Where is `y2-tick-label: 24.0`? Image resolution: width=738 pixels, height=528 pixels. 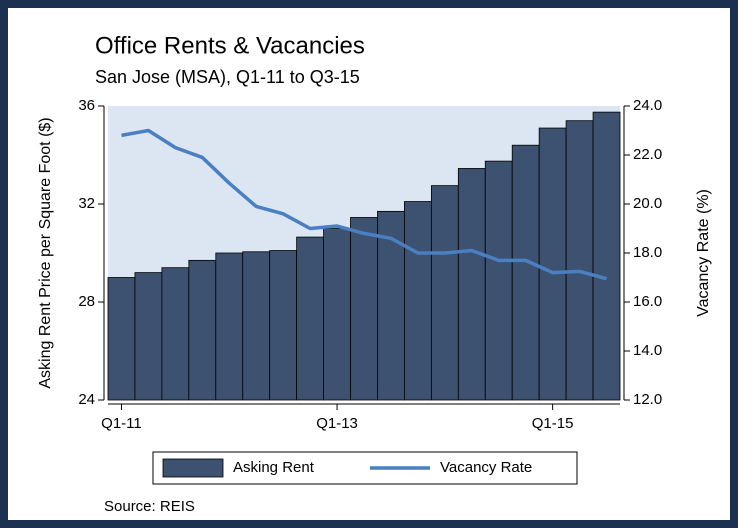 y2-tick-label: 24.0 is located at coordinates (647, 105).